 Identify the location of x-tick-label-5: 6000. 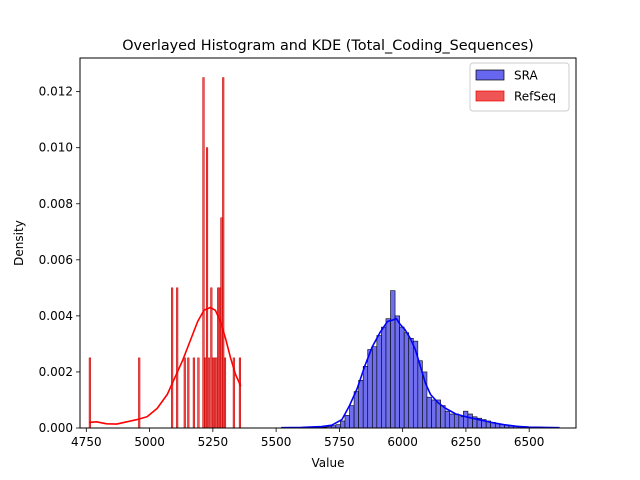
(402, 442).